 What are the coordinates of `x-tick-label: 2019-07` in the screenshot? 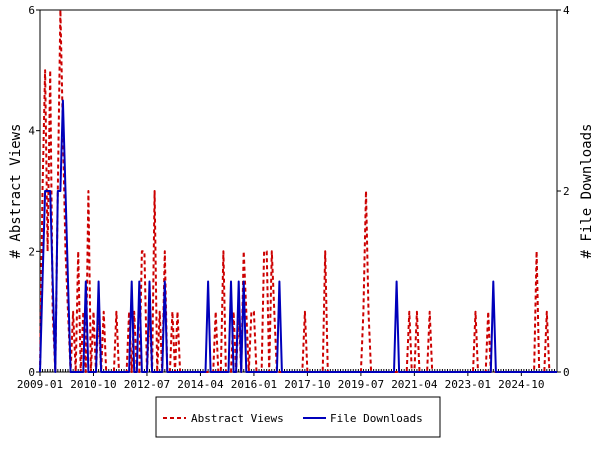 It's located at (361, 384).